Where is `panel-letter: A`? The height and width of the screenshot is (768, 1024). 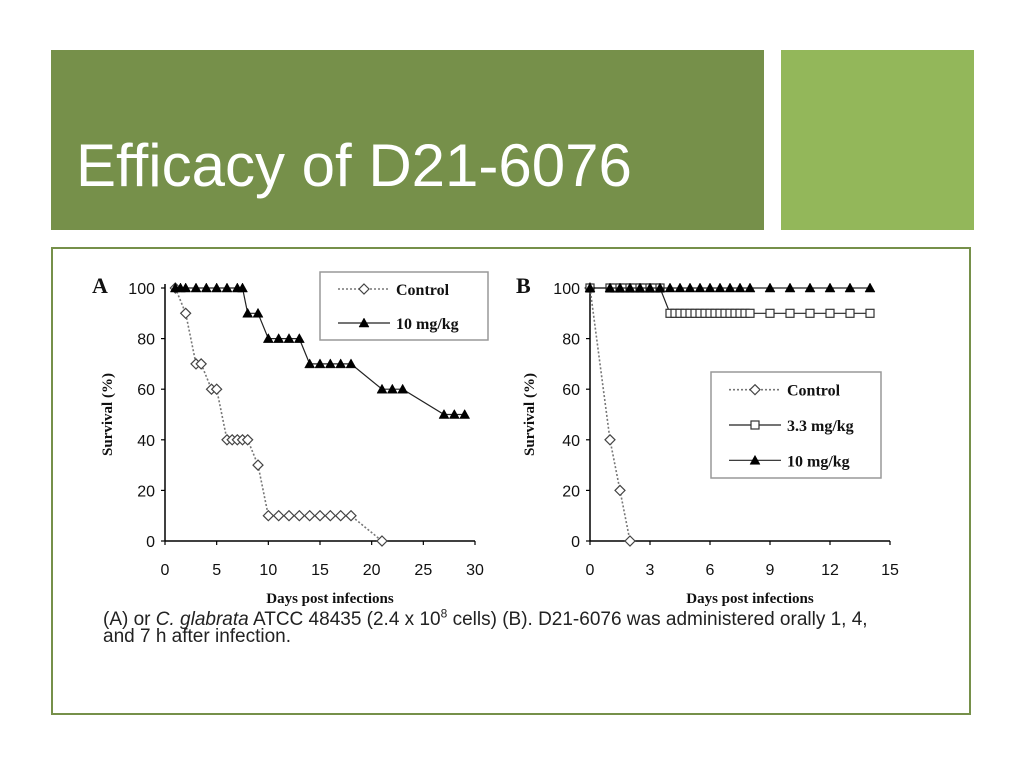
panel-letter: A is located at coordinates (100, 285).